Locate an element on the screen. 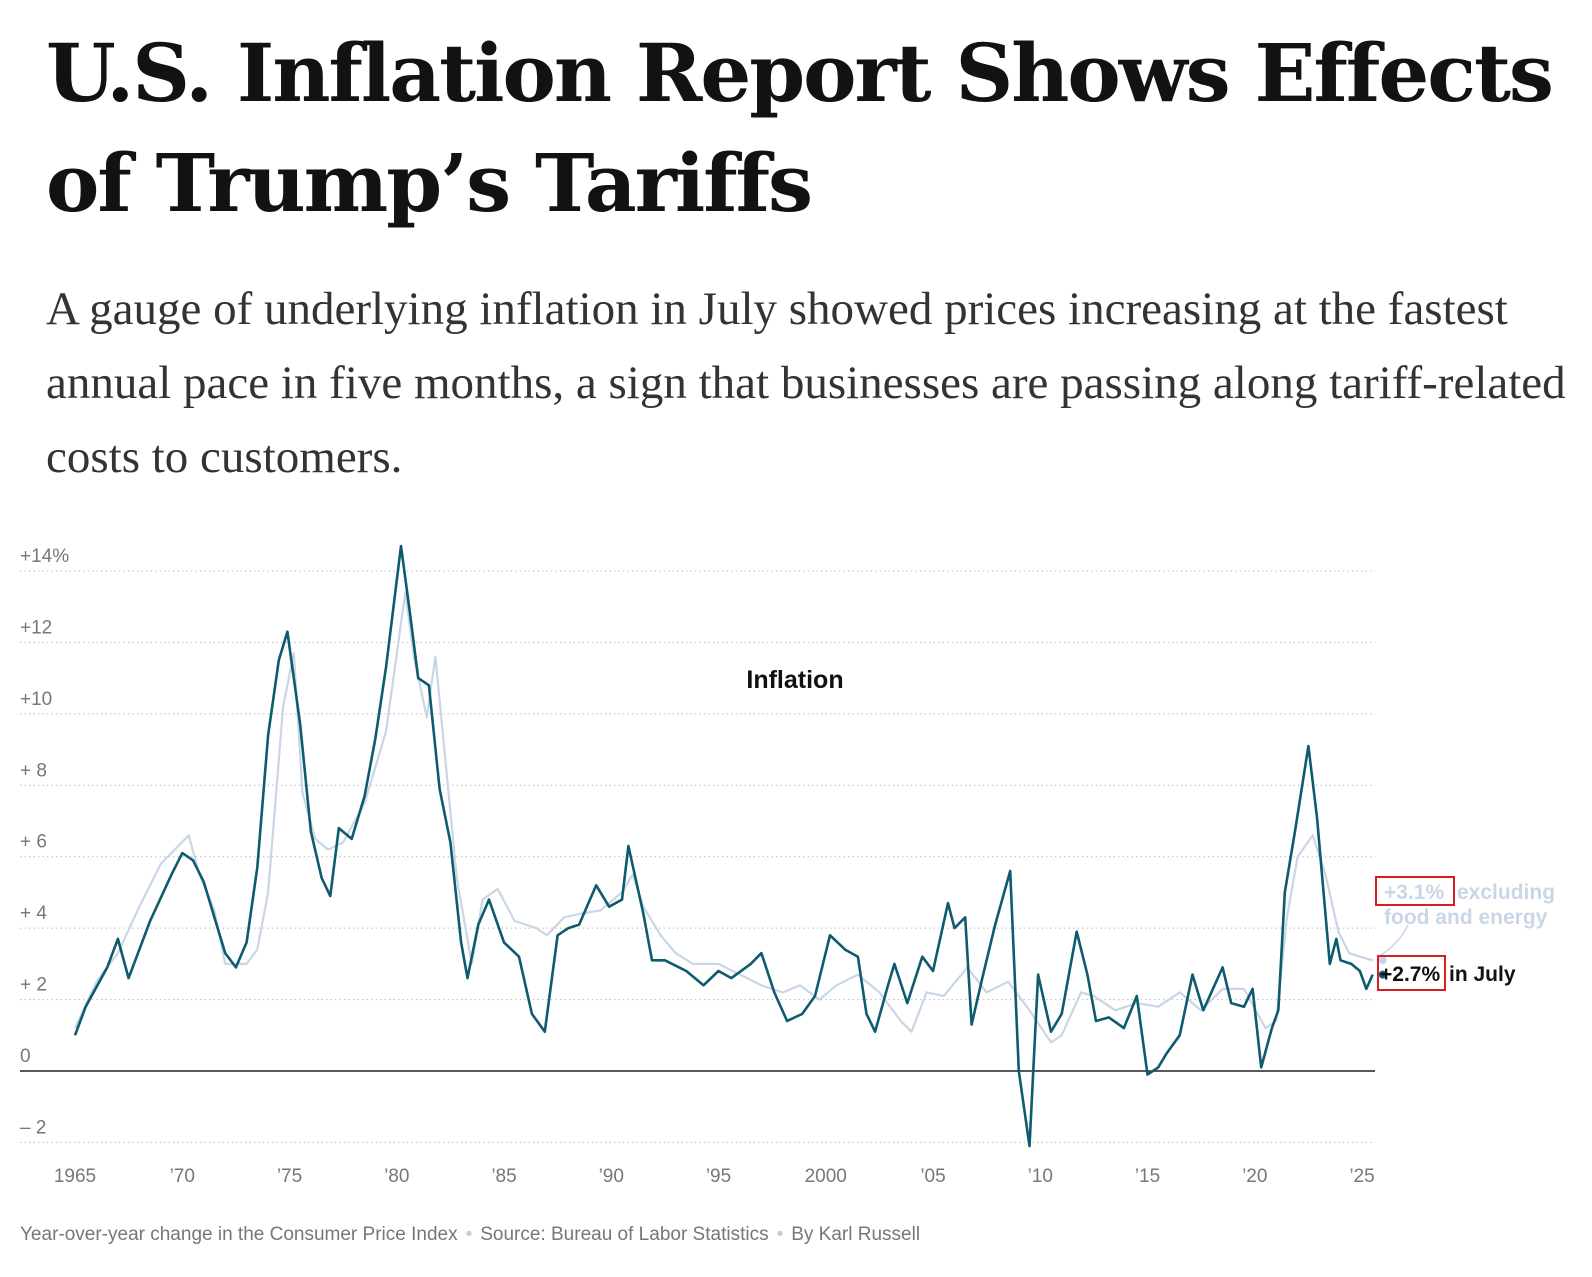 The image size is (1592, 1277). y-tick-label: + 6 is located at coordinates (33, 842).